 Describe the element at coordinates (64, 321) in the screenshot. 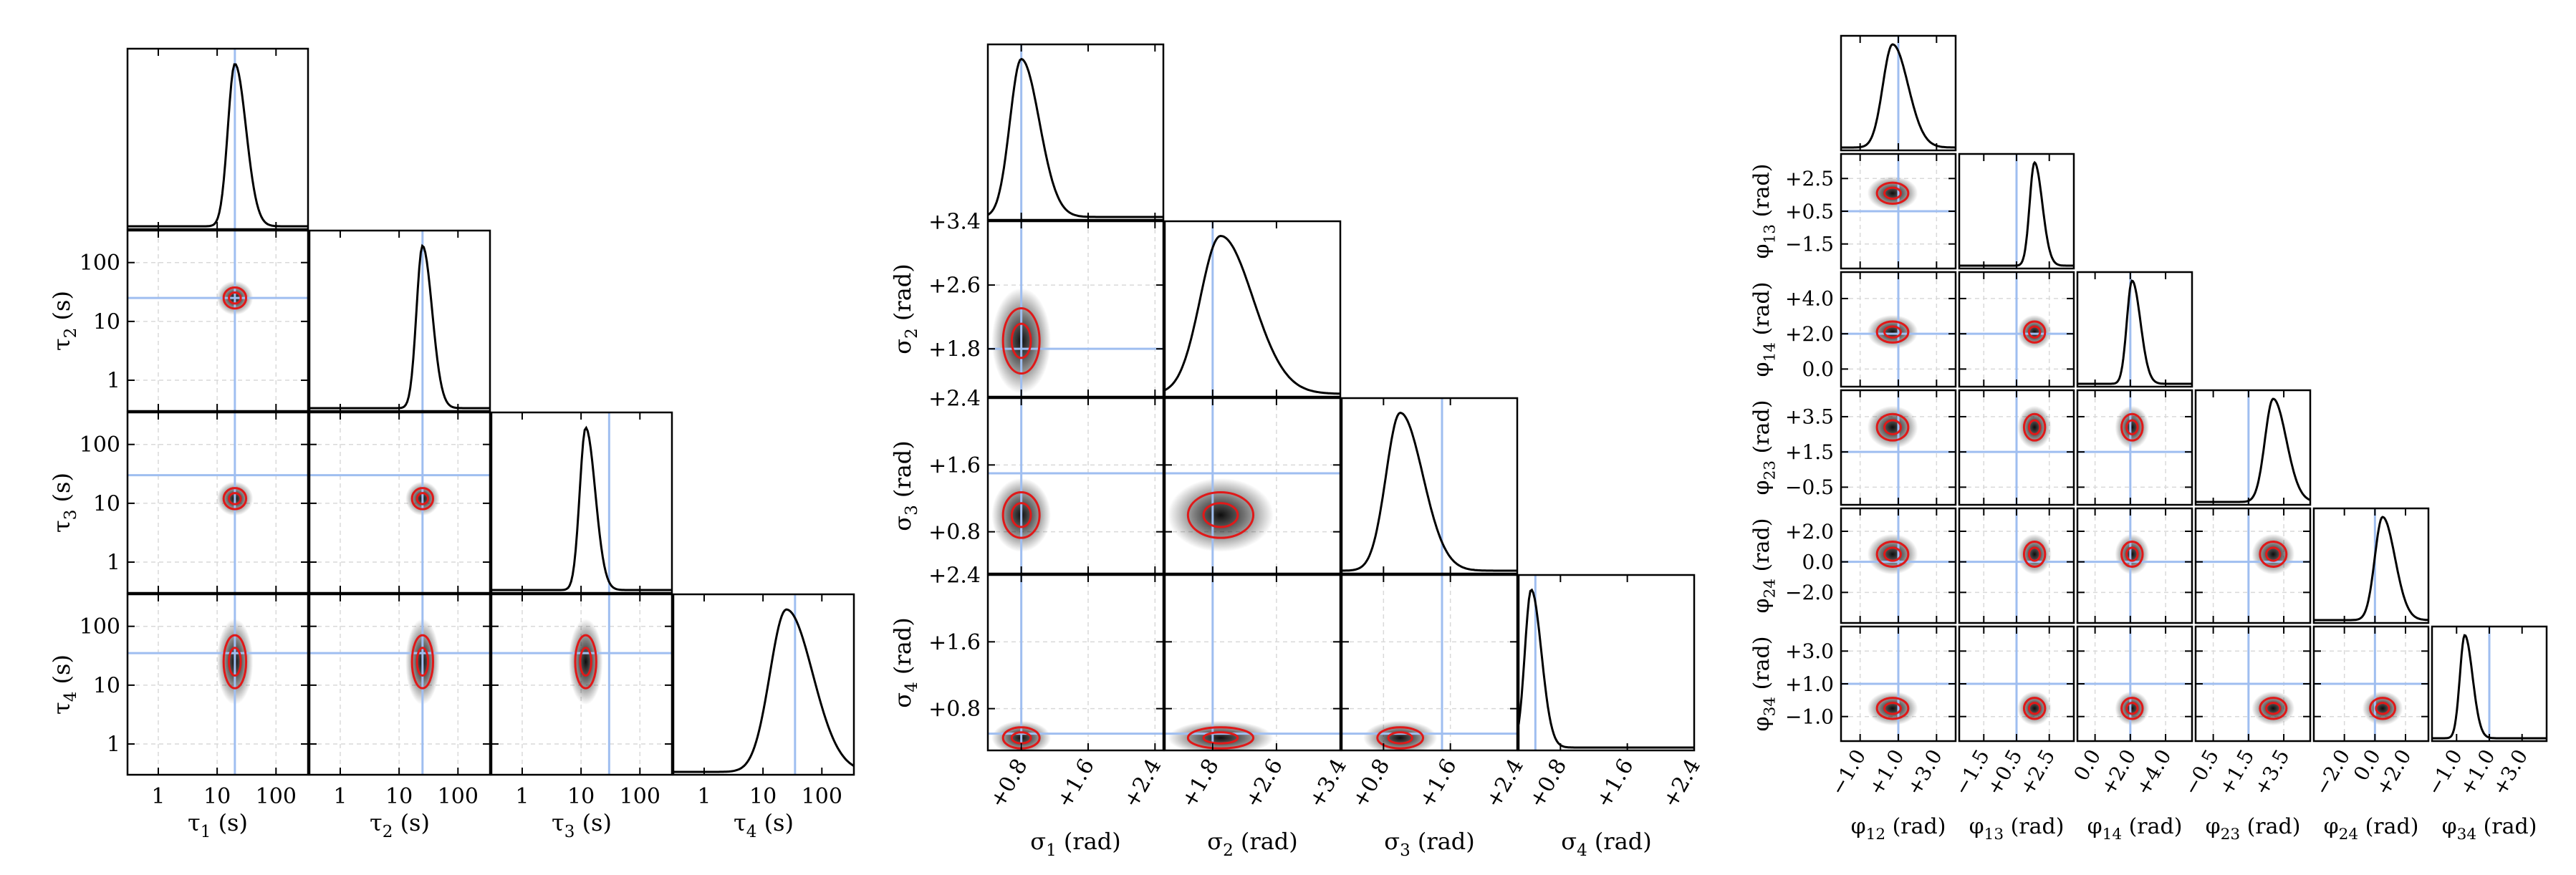

I see `y-axis-label: τ2 (s)` at that location.